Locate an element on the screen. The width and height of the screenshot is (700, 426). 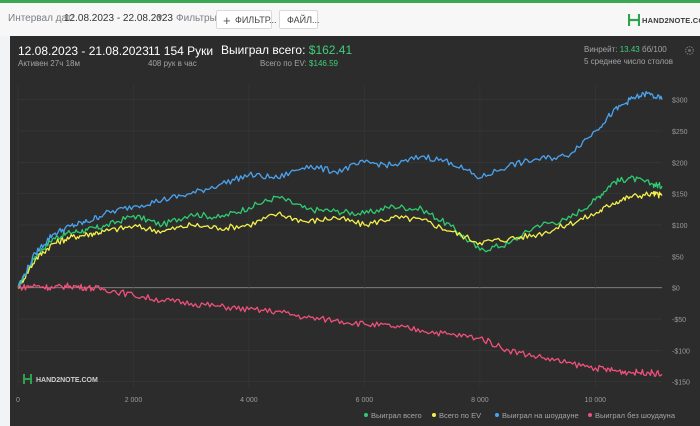
summary-won-total: Выиграл всего: $162.41 is located at coordinates (287, 50).